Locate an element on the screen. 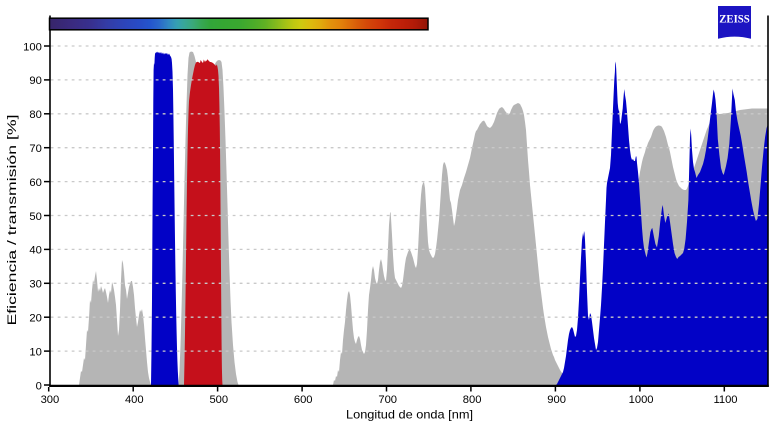  svg-text: 1100 is located at coordinates (725, 400).